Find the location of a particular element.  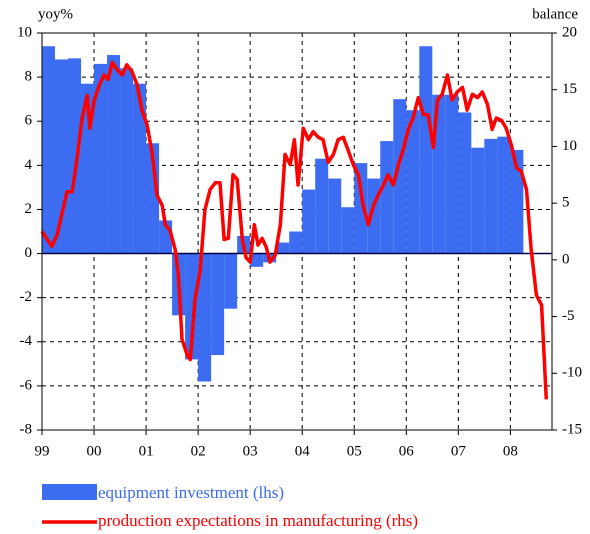

x-tick-label: 07 is located at coordinates (459, 451).